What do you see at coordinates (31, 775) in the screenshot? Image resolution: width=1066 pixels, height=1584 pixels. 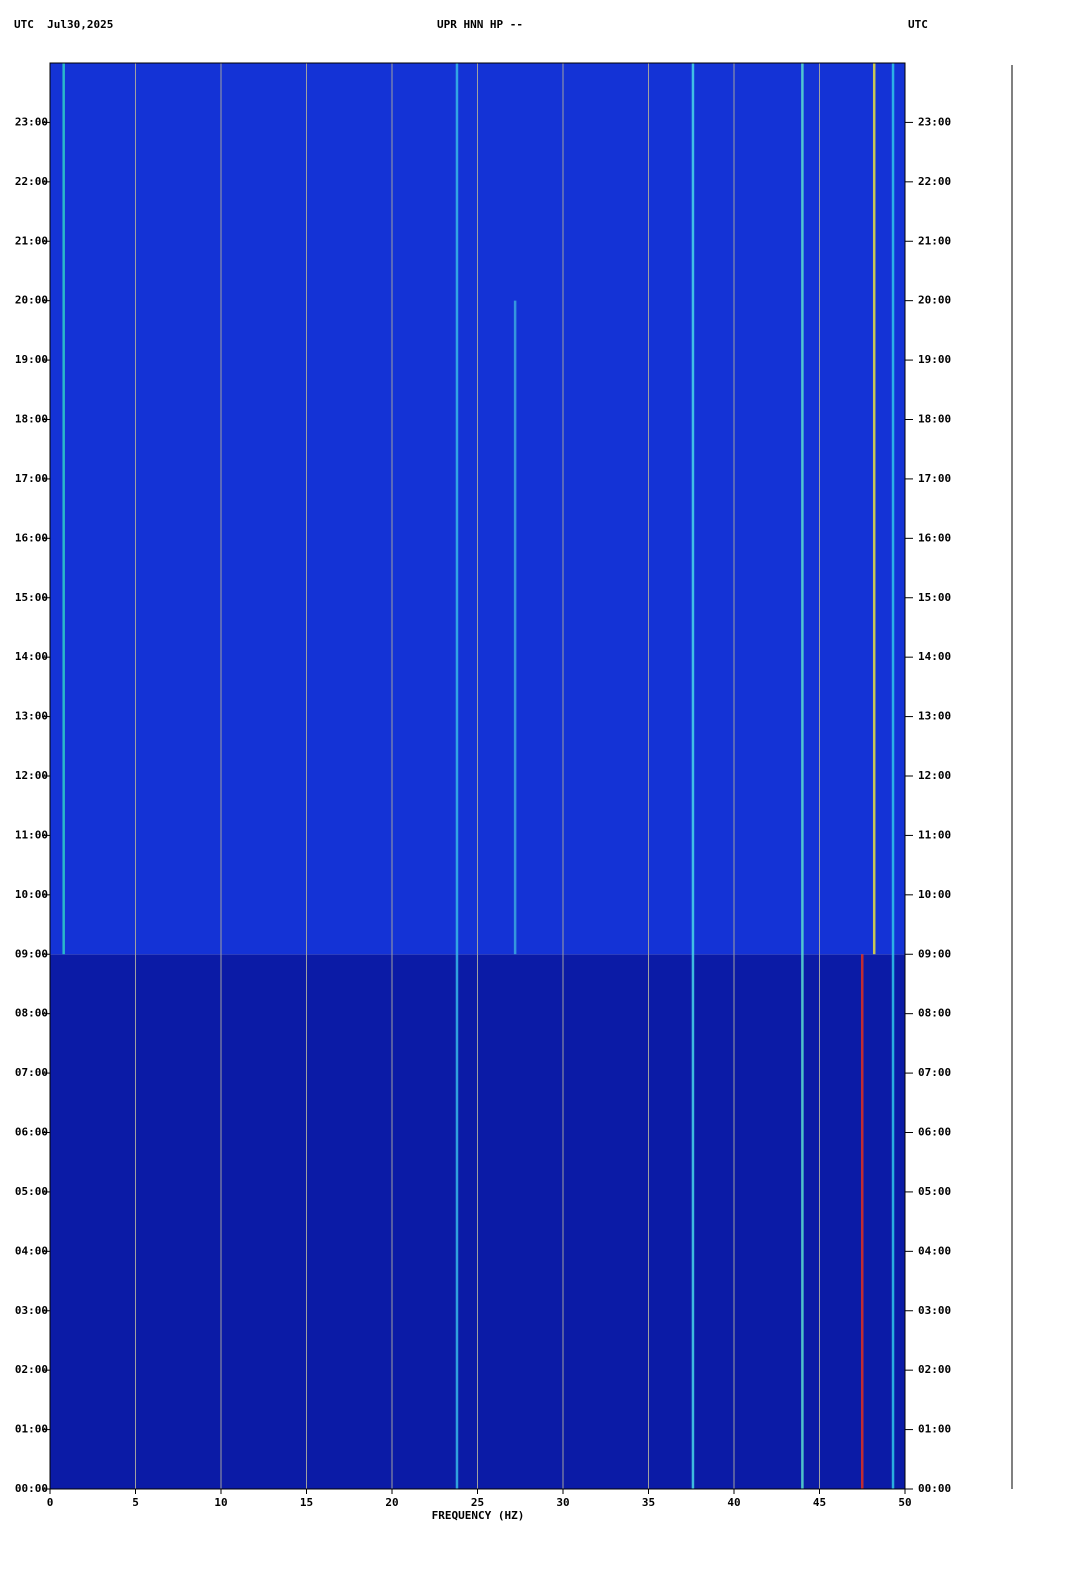 I see `y-tick-label: 12:00` at bounding box center [31, 775].